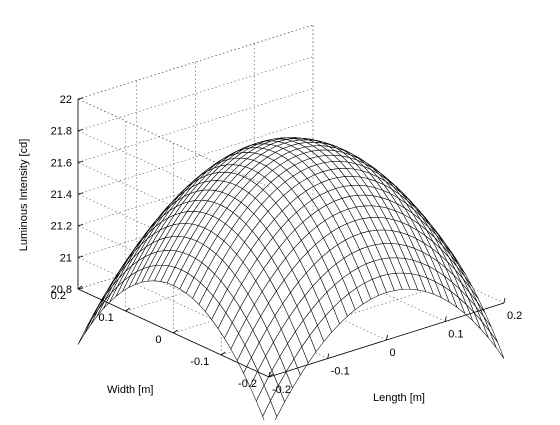 This screenshot has width=560, height=425. What do you see at coordinates (247, 384) in the screenshot?
I see `y-tick-label: -0.2` at bounding box center [247, 384].